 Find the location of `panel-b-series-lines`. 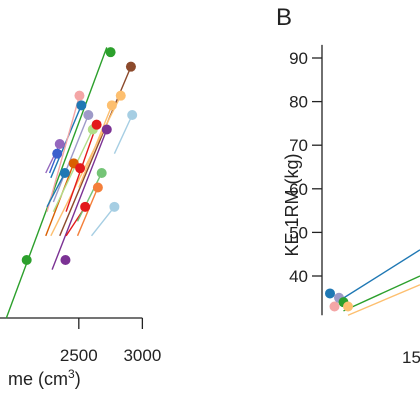

panel-b-series-lines is located at coordinates (374, 282).